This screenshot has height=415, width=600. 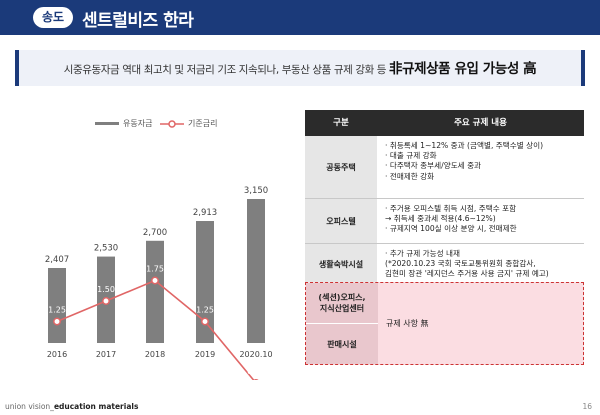 What do you see at coordinates (587, 406) in the screenshot?
I see `page-number: 16` at bounding box center [587, 406].